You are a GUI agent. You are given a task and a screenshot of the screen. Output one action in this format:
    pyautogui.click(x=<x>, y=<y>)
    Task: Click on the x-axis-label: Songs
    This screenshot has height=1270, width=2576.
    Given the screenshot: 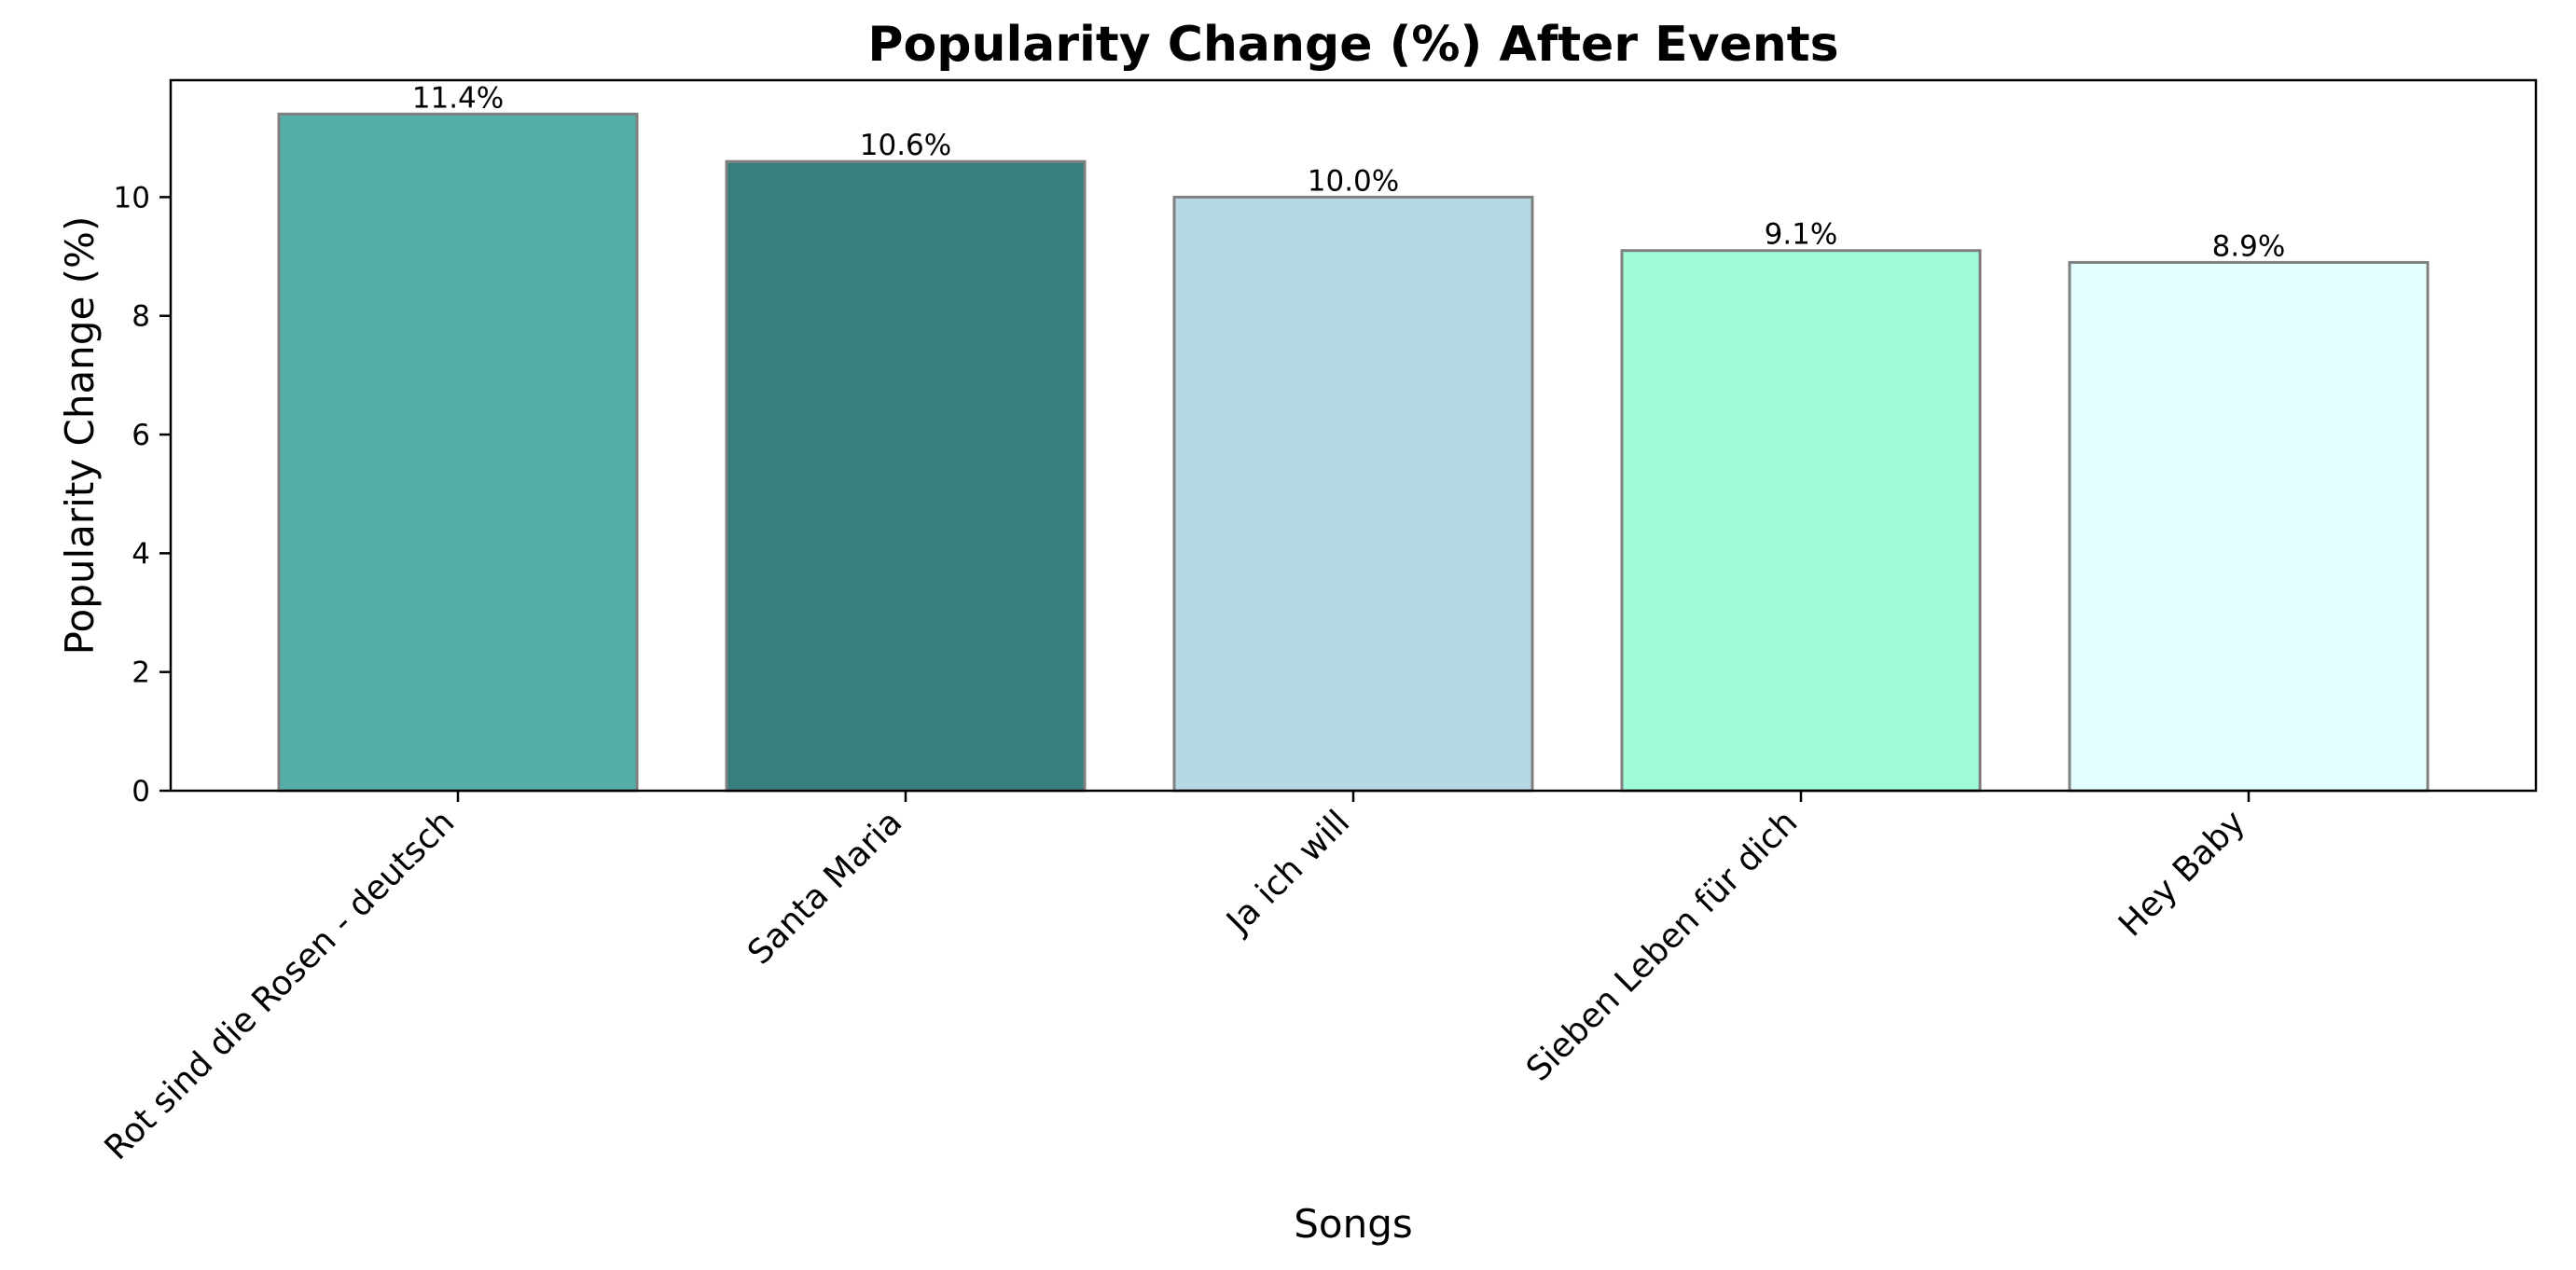 What is the action you would take?
    pyautogui.click(x=1353, y=1224)
    